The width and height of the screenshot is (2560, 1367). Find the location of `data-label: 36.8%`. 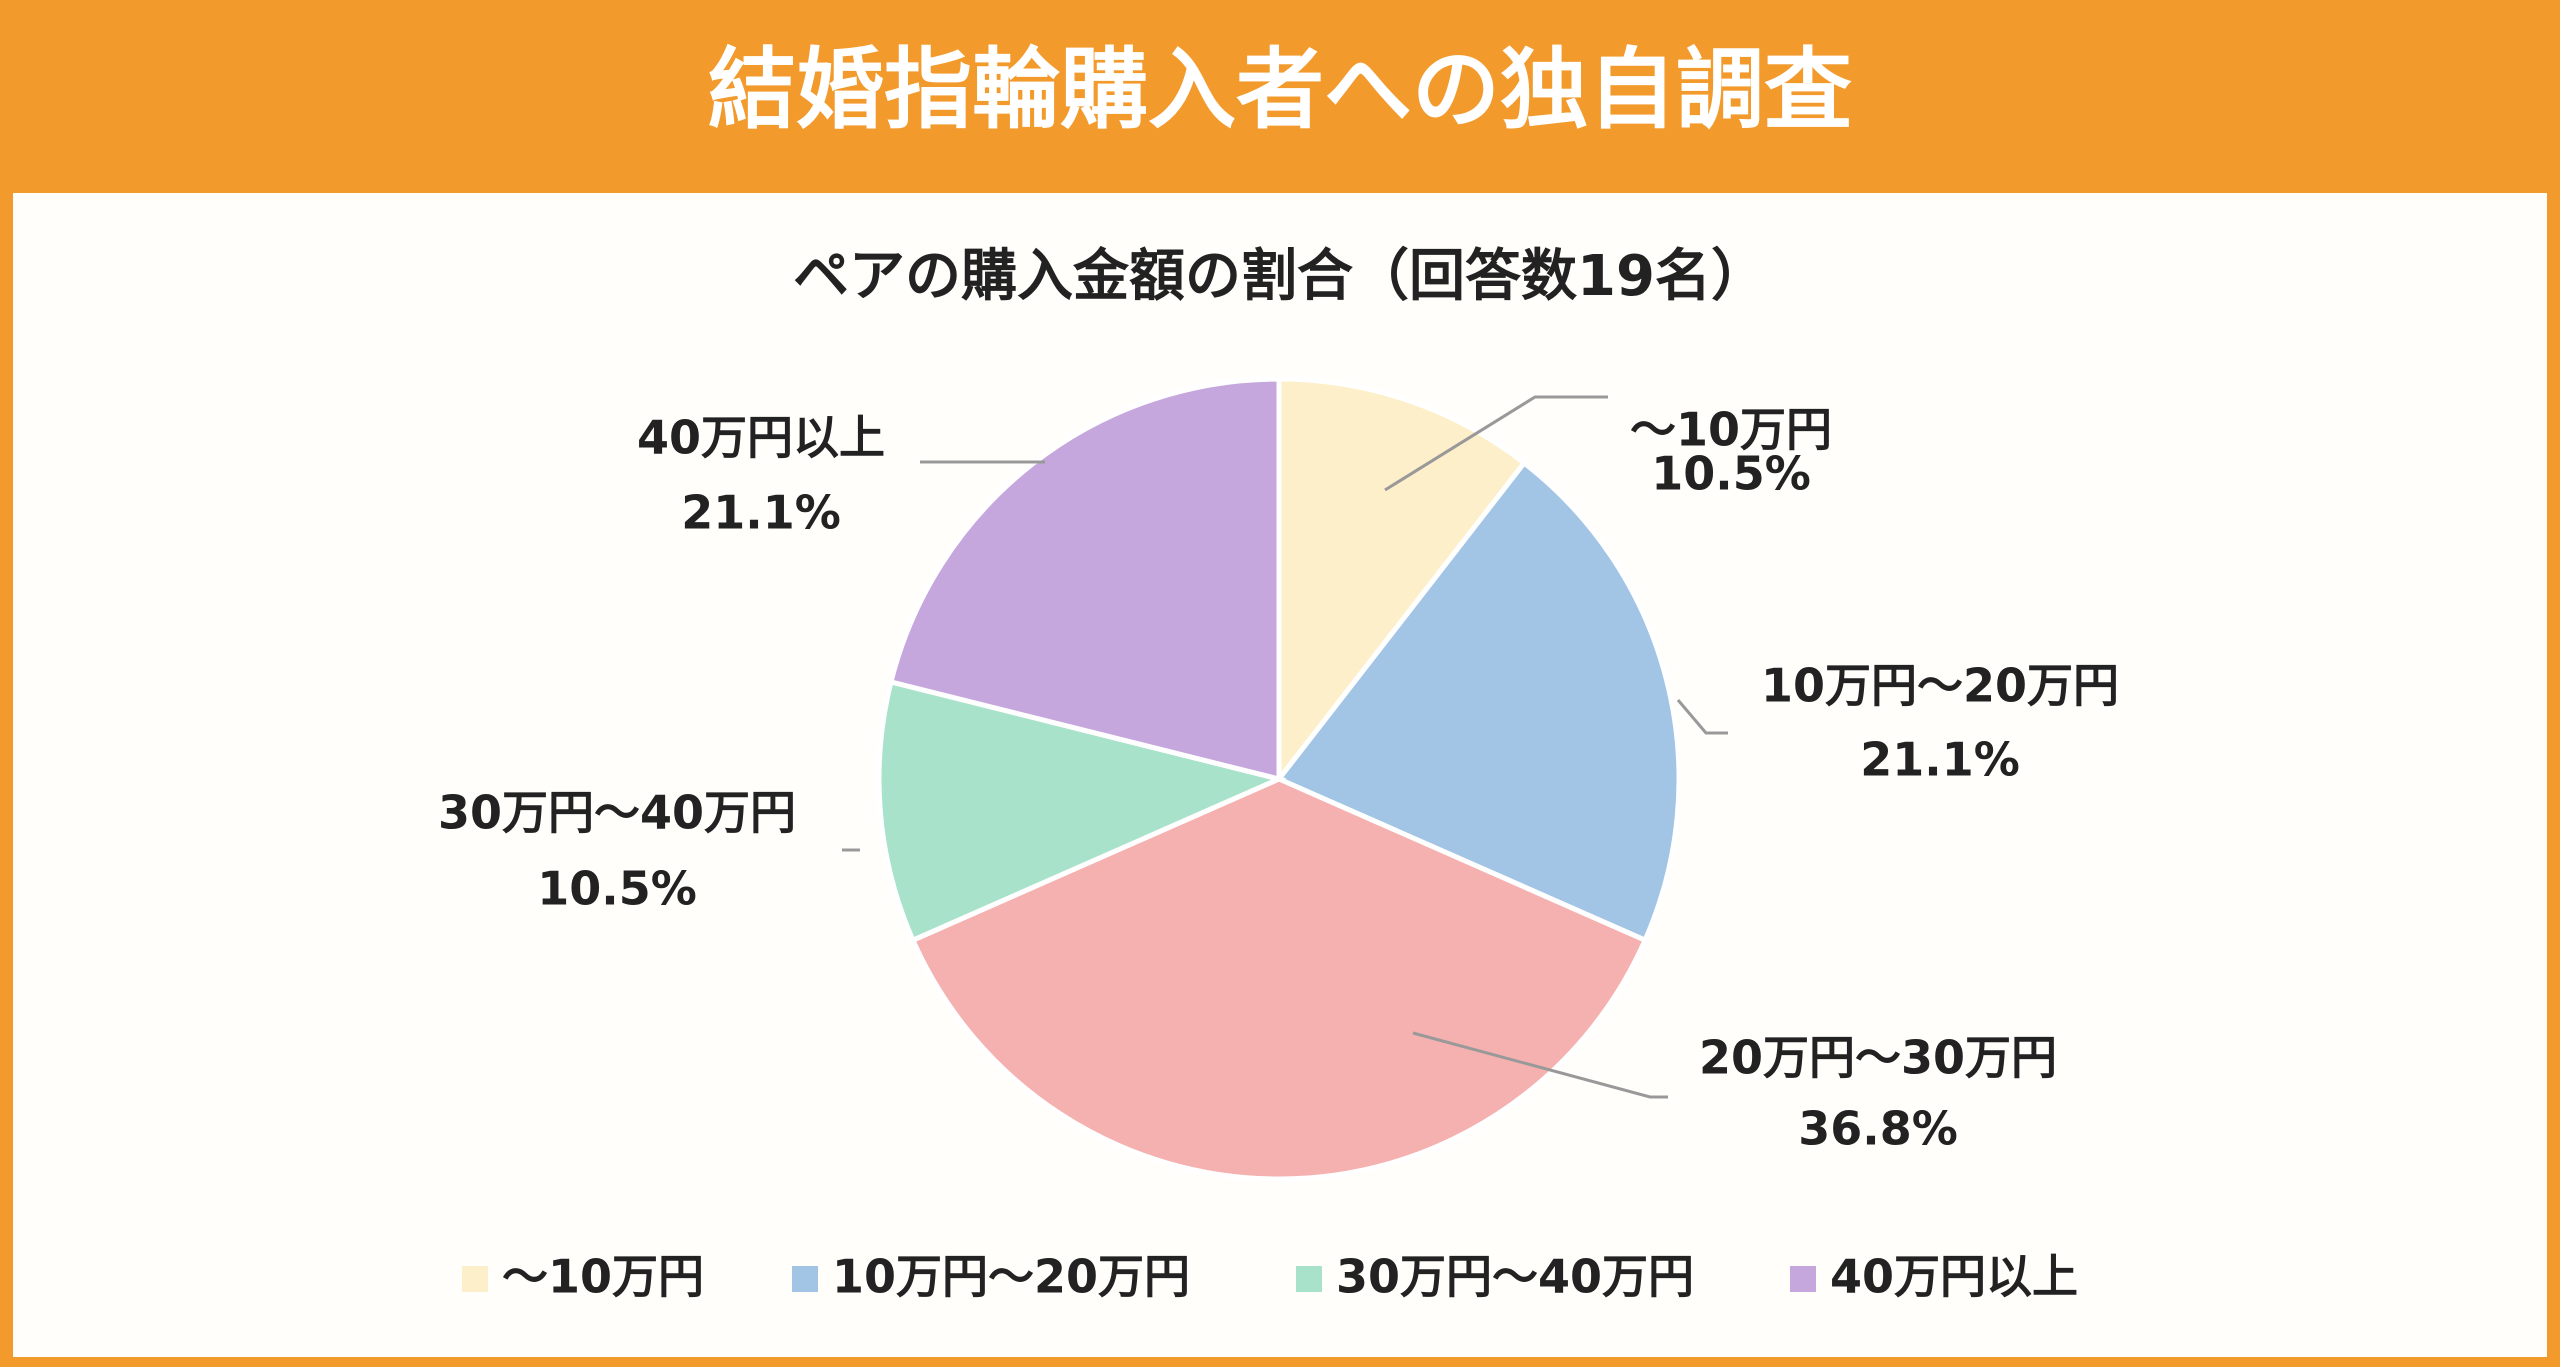

data-label: 36.8% is located at coordinates (1878, 1129).